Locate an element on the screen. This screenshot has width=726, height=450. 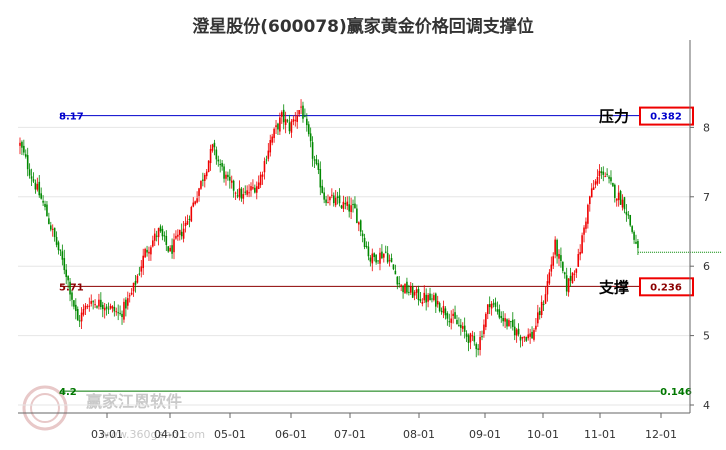
x-tick-label: 08-01 is located at coordinates (419, 434).